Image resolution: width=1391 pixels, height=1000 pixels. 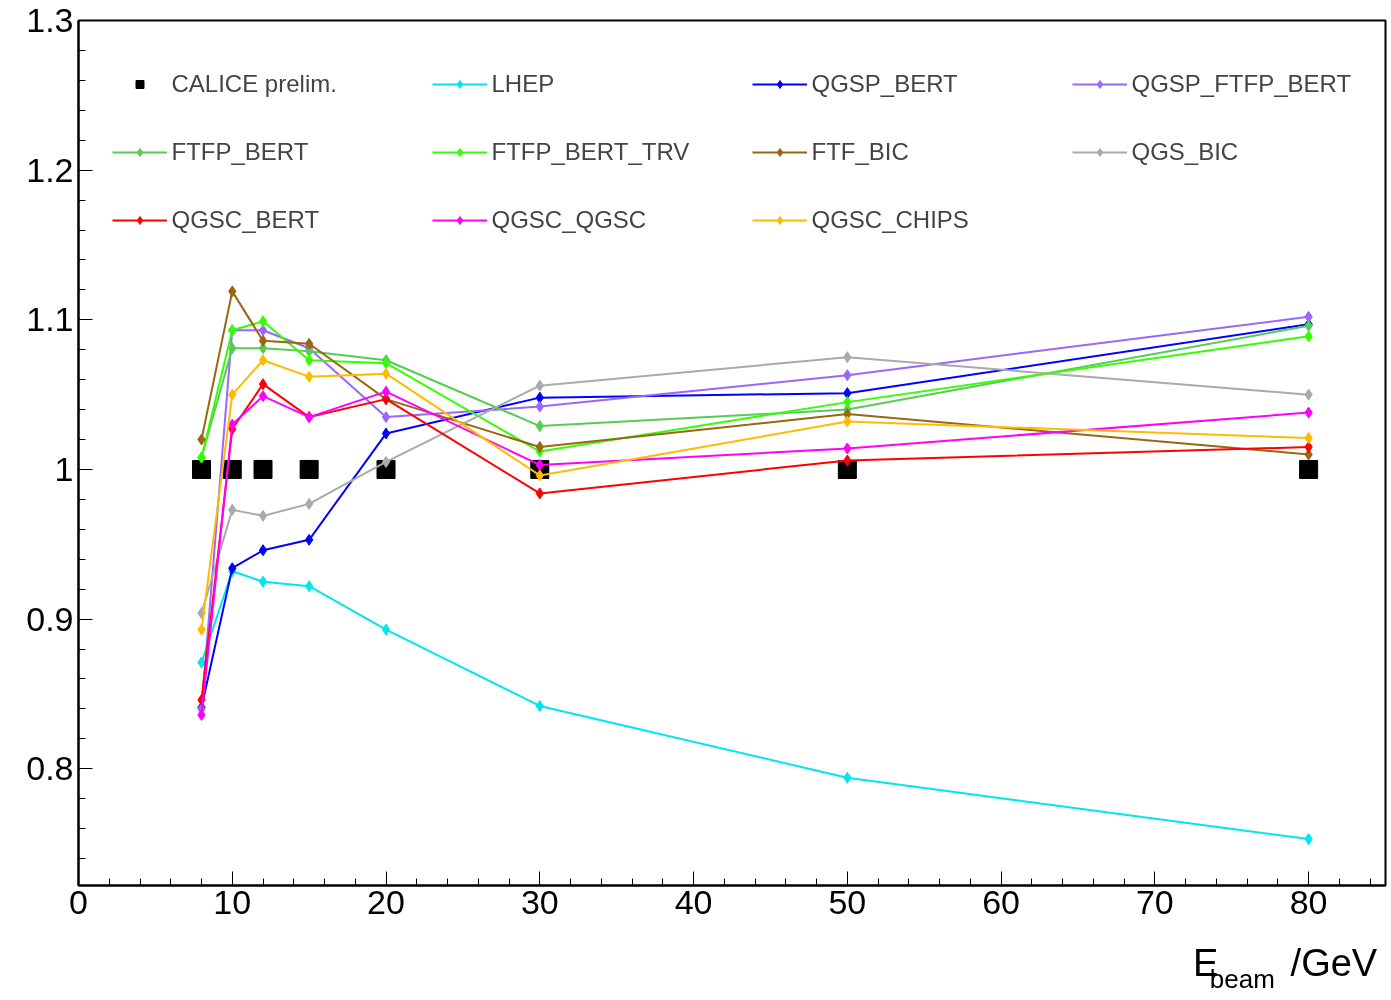 What do you see at coordinates (1185, 152) in the screenshot?
I see `legend-label: QGS_BIC` at bounding box center [1185, 152].